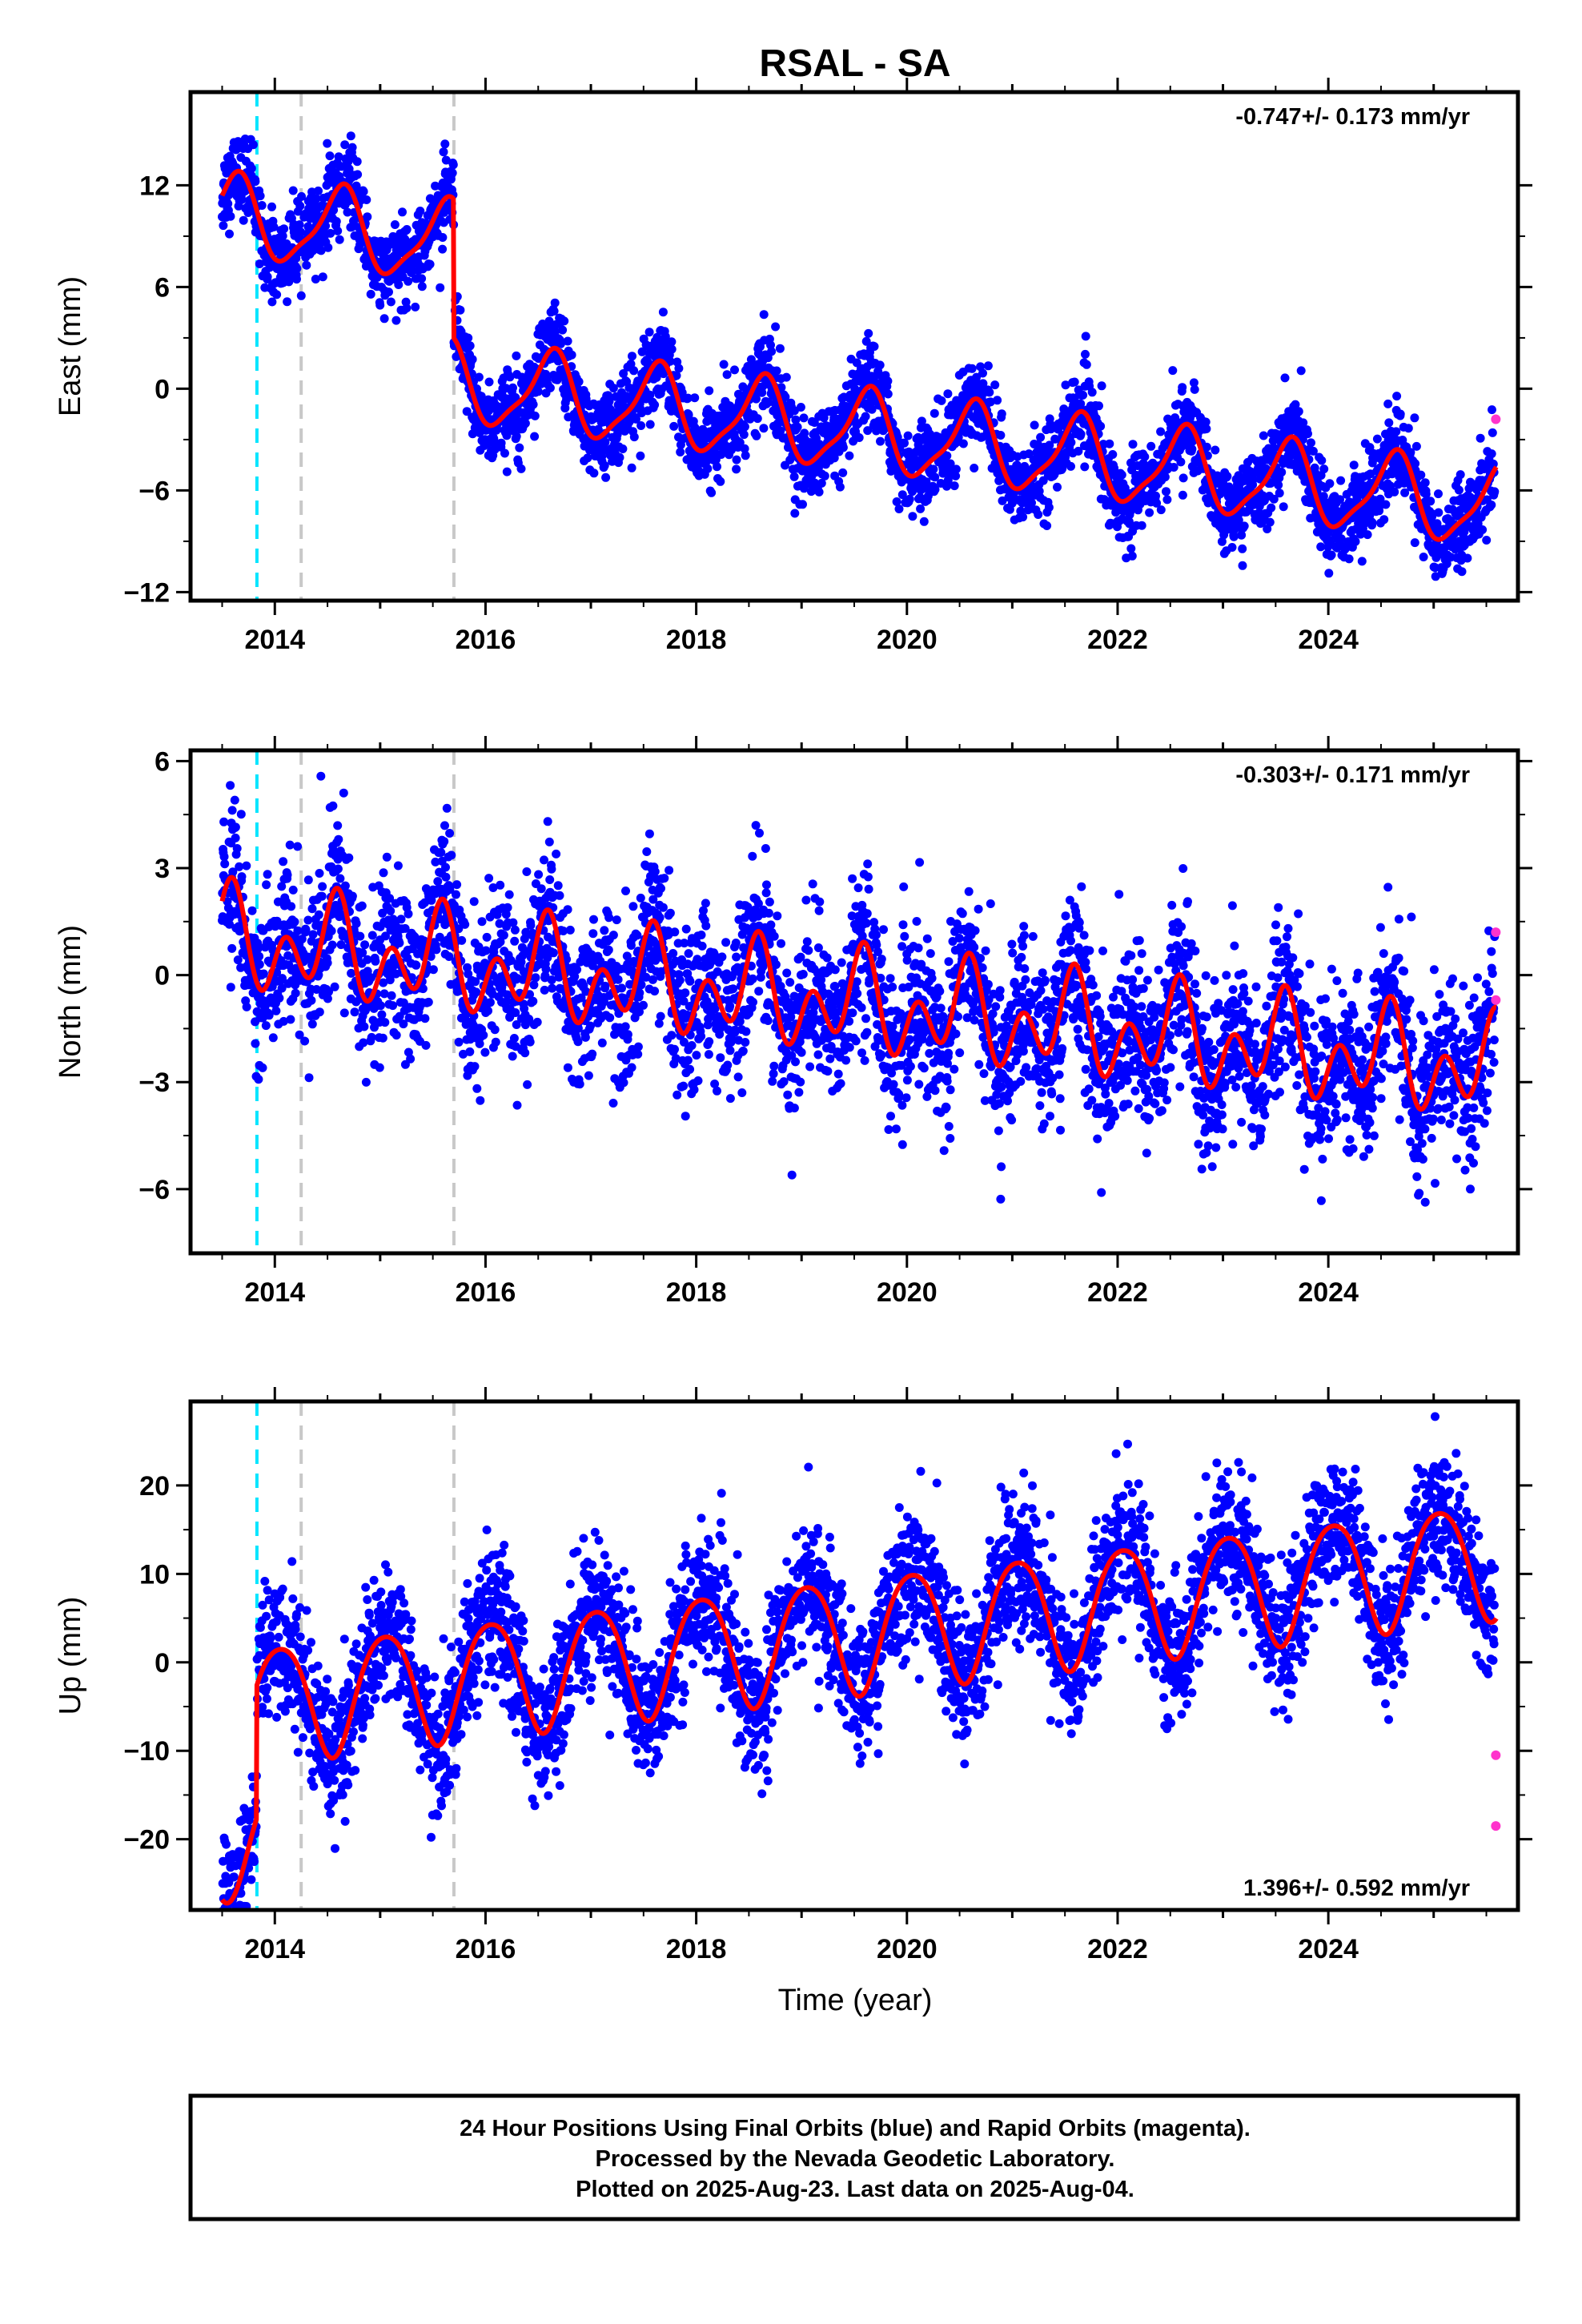  I want to click on y-tick-label: −6, so click(154, 491).